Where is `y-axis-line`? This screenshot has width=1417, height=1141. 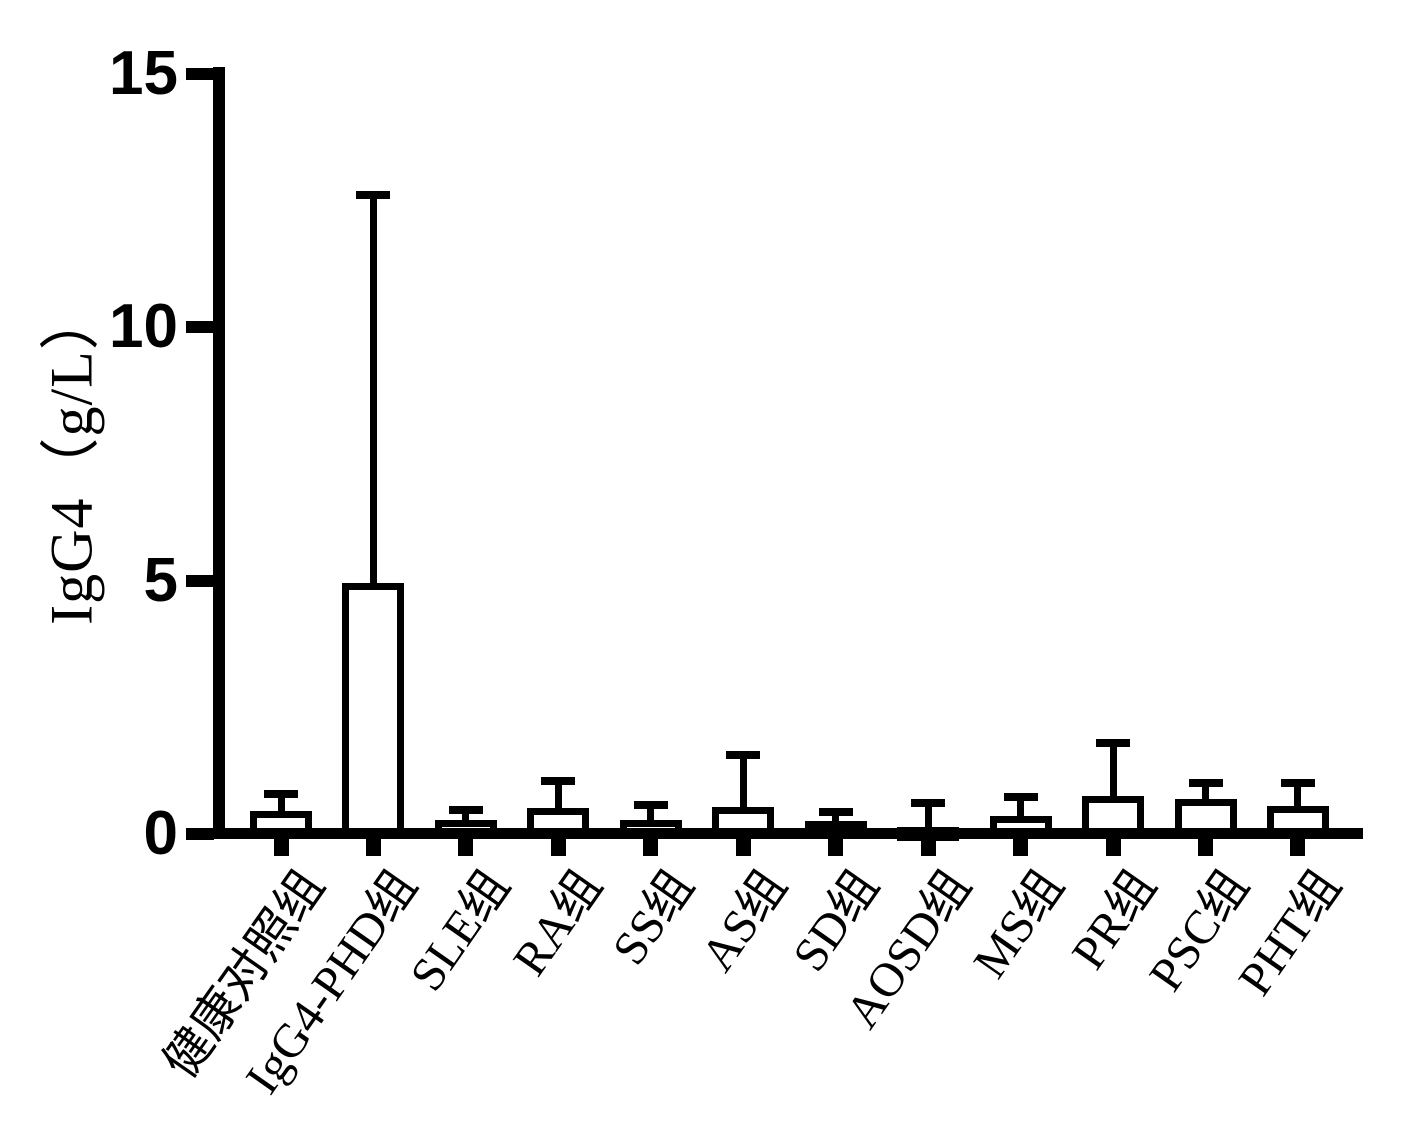 y-axis-line is located at coordinates (219, 453).